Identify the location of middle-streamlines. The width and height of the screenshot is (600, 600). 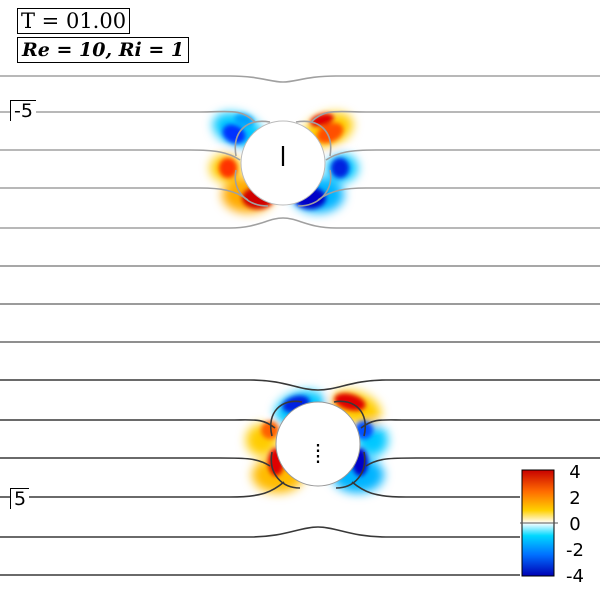
(300, 304).